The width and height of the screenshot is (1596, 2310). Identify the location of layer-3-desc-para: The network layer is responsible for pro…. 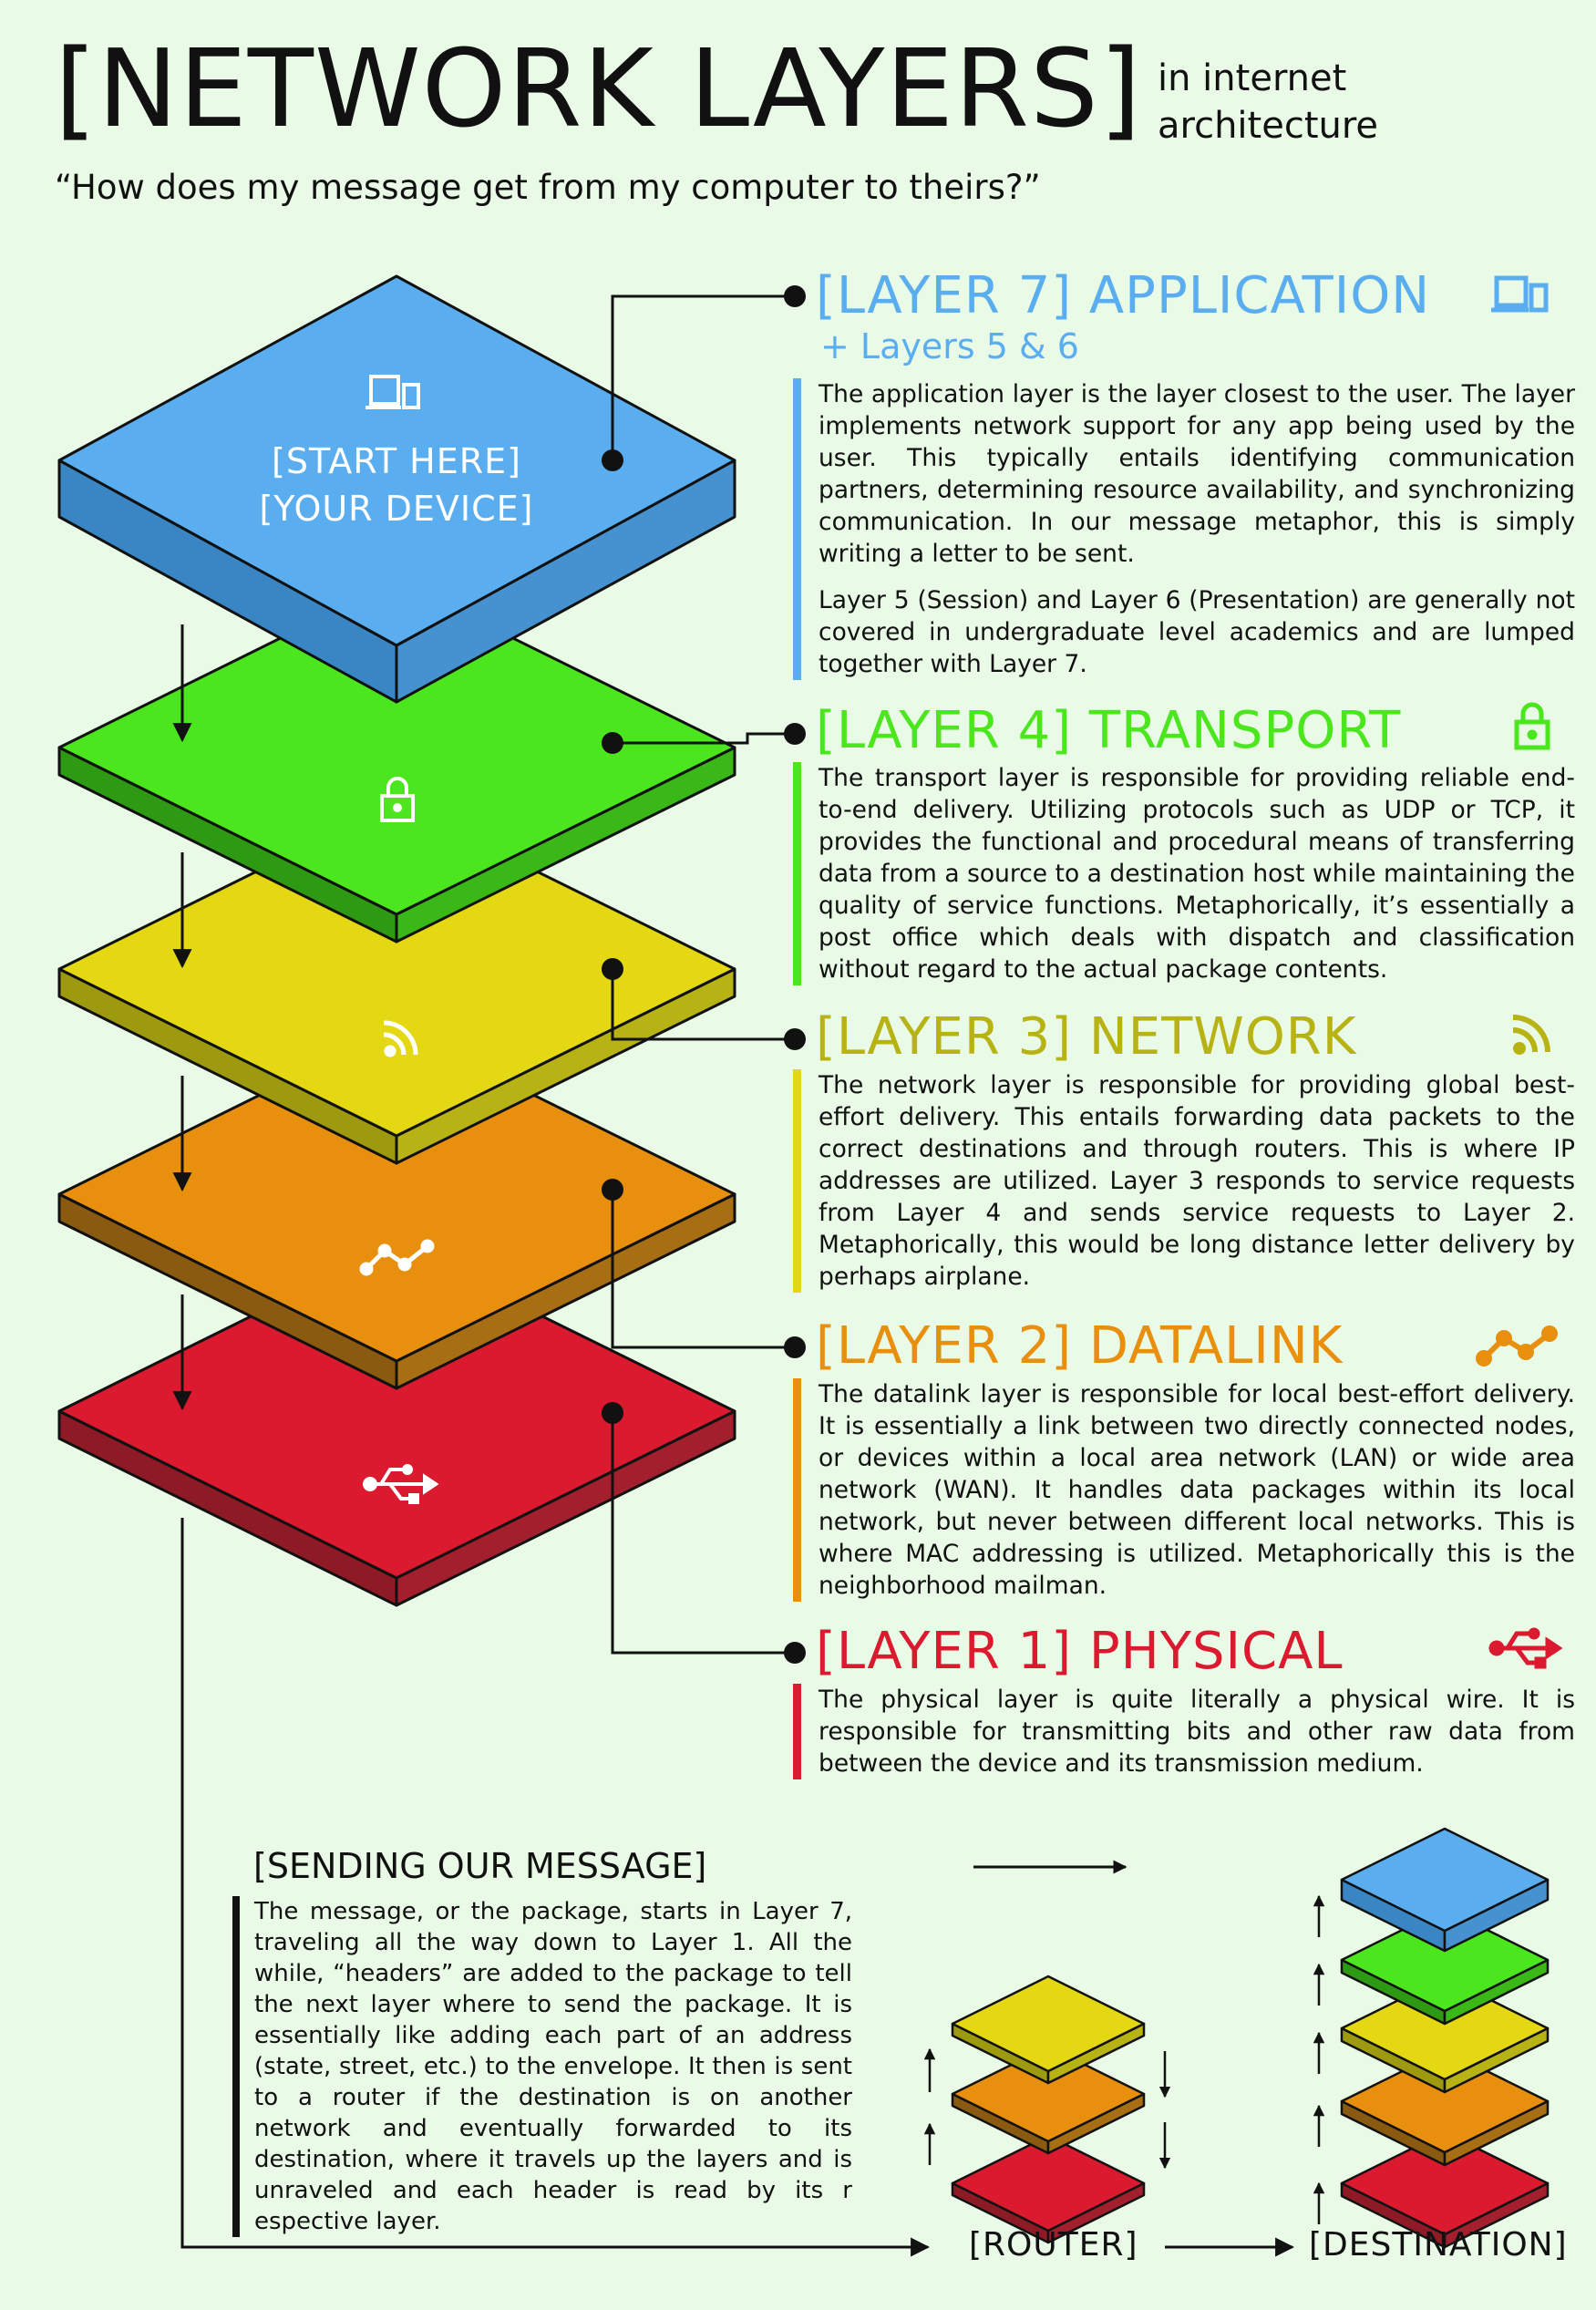
(1197, 1181).